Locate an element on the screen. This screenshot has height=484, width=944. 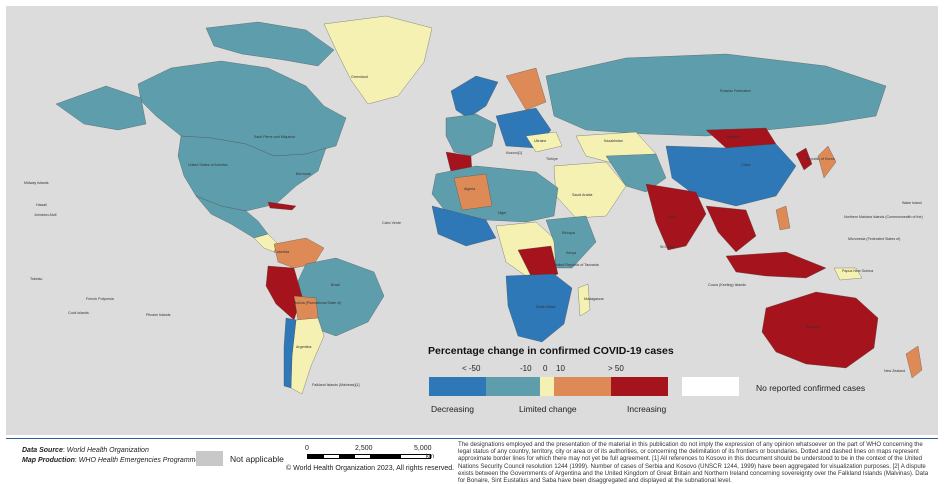
region-alaska is located at coordinates (101, 108).